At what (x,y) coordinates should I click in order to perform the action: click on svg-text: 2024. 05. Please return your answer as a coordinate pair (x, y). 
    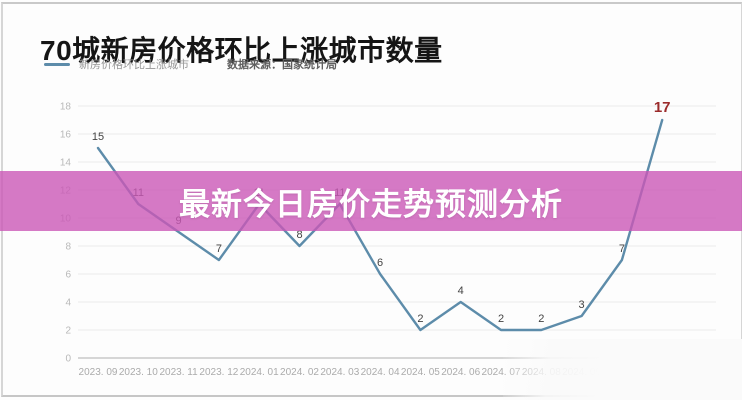
    Looking at the image, I should click on (420, 372).